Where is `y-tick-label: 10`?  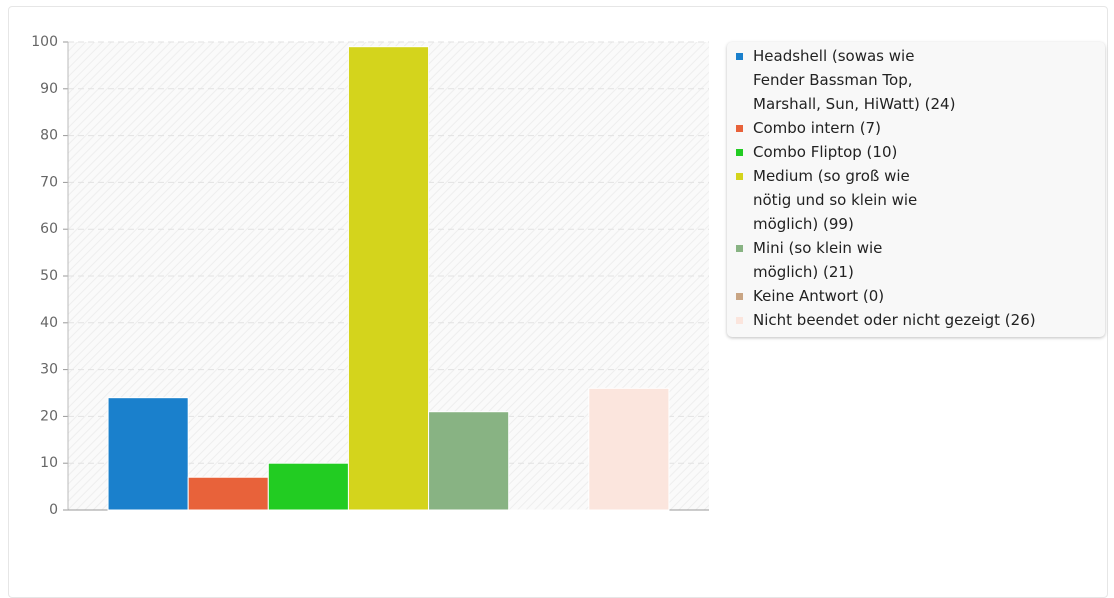
y-tick-label: 10 is located at coordinates (49, 463).